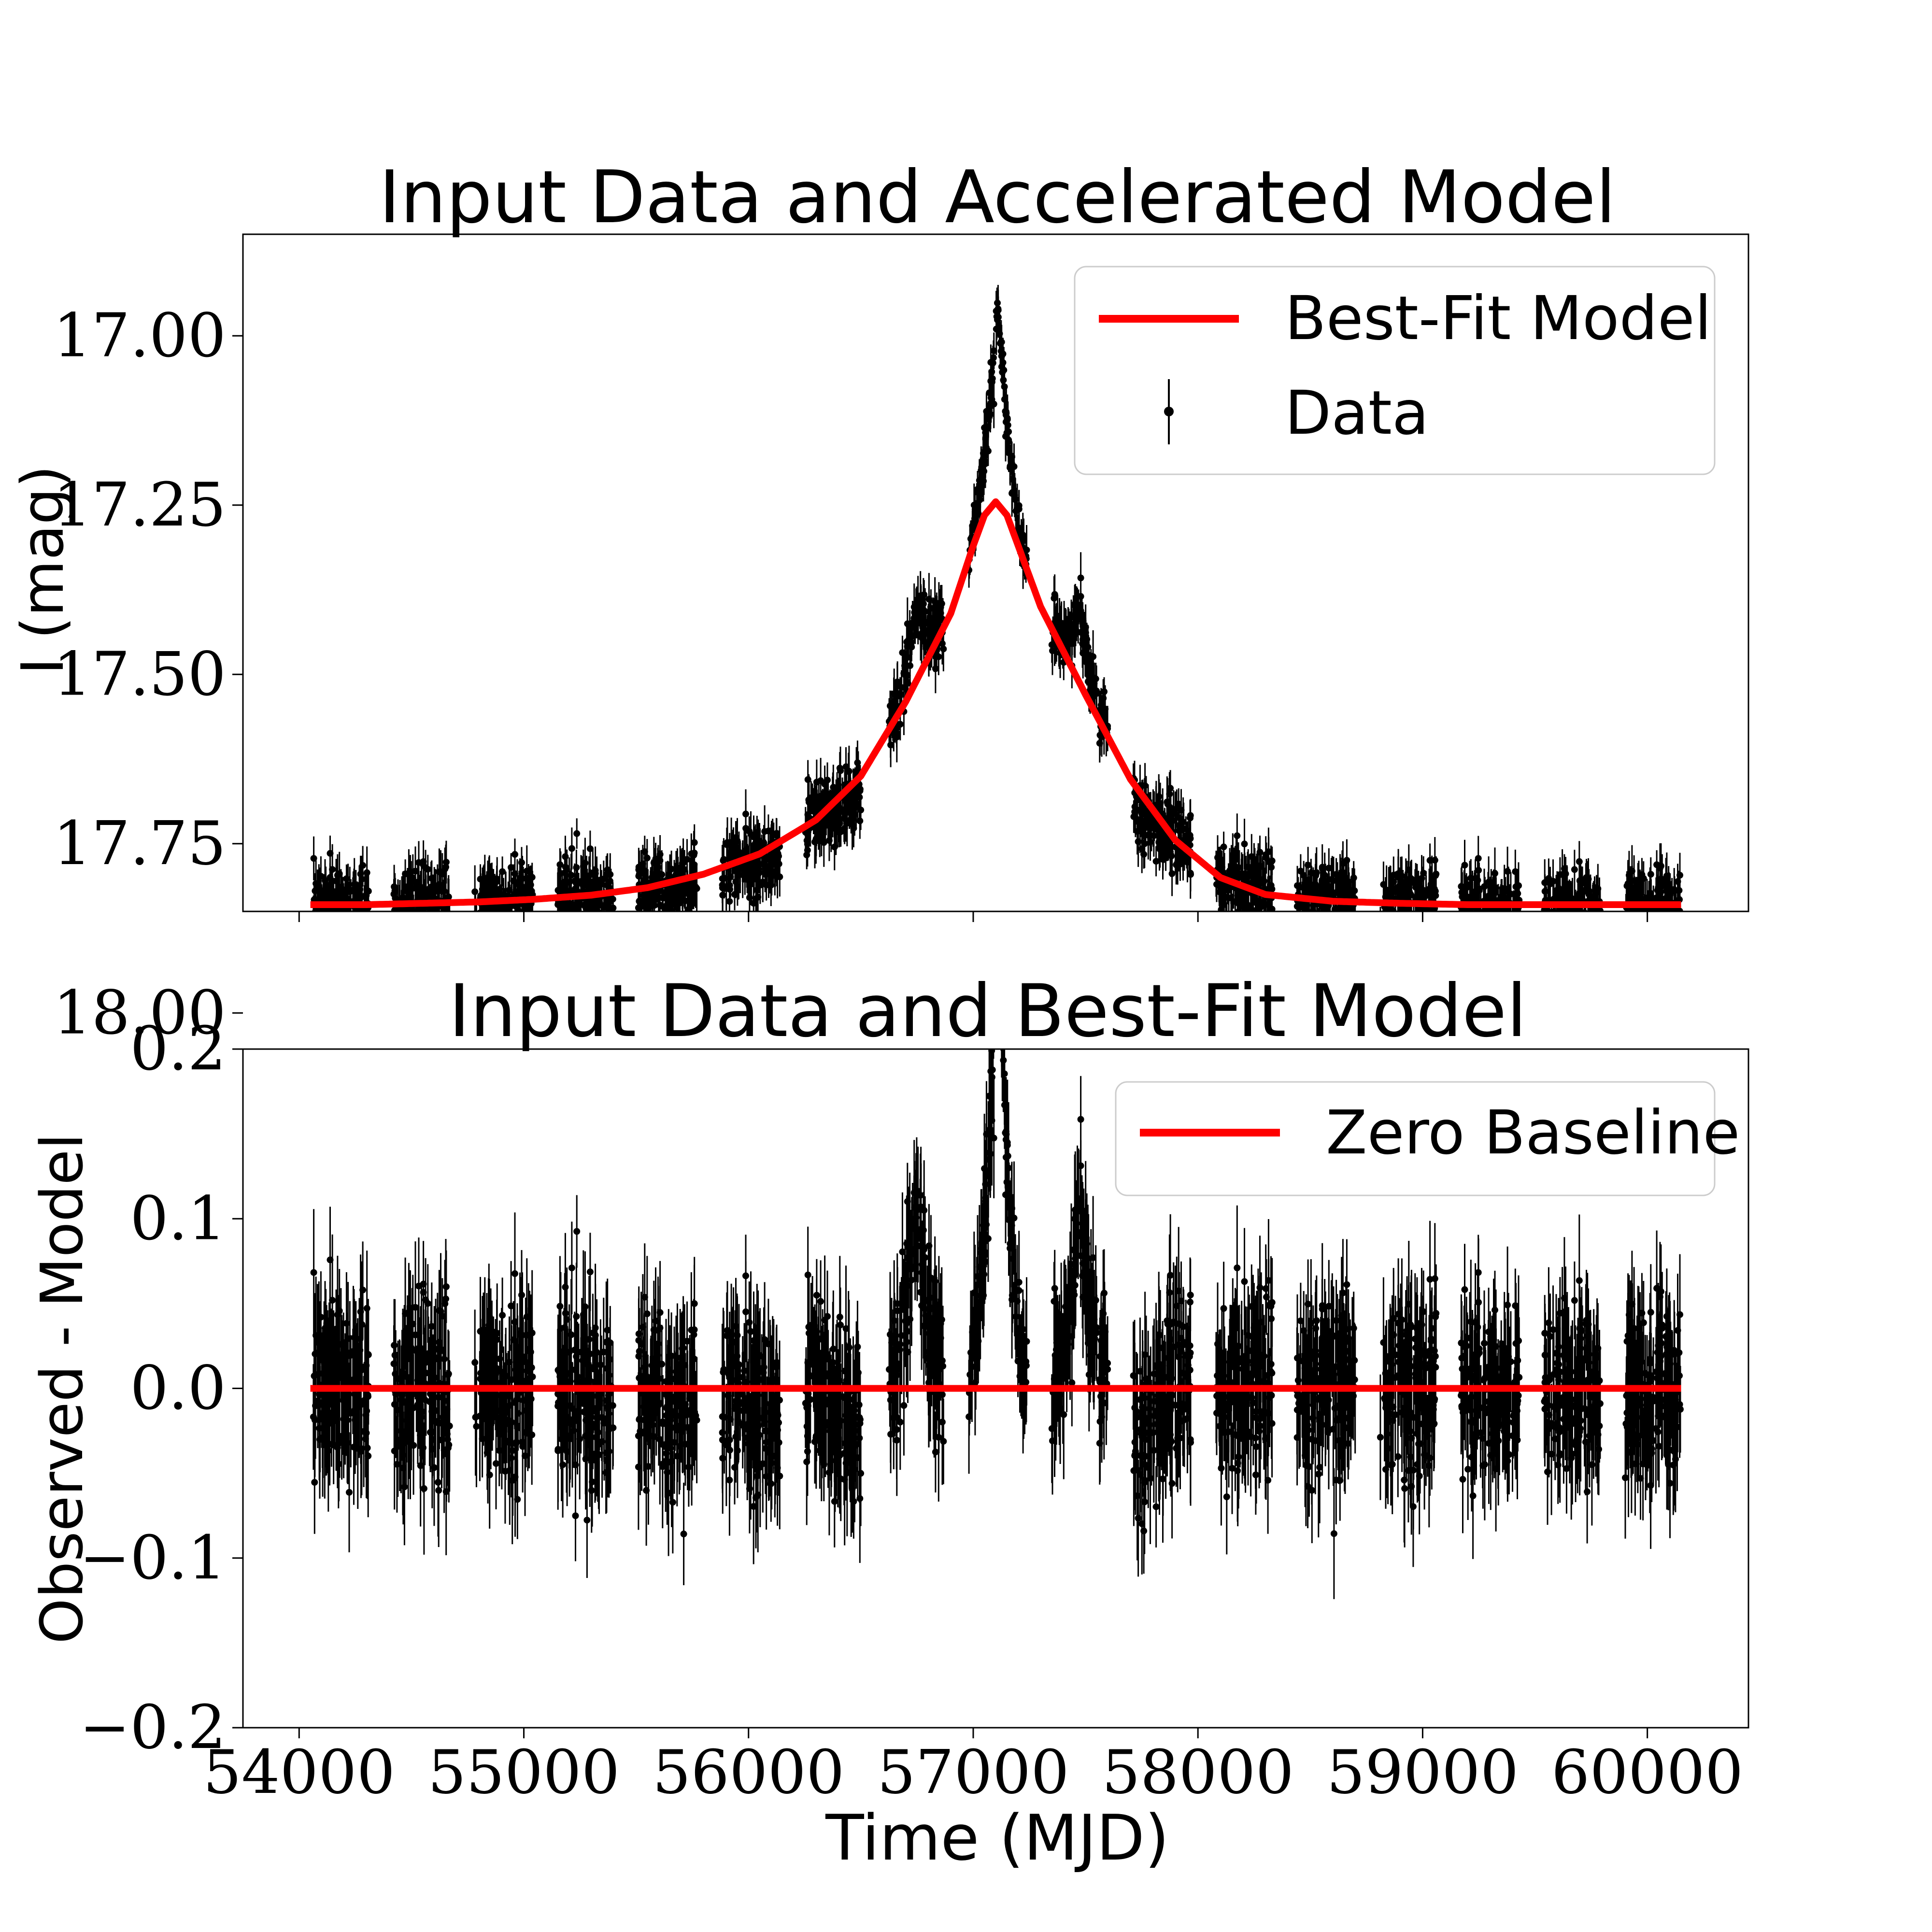 This screenshot has height=1932, width=1932. Describe the element at coordinates (139, 335) in the screenshot. I see `top-y-tick-label: 17.00` at that location.